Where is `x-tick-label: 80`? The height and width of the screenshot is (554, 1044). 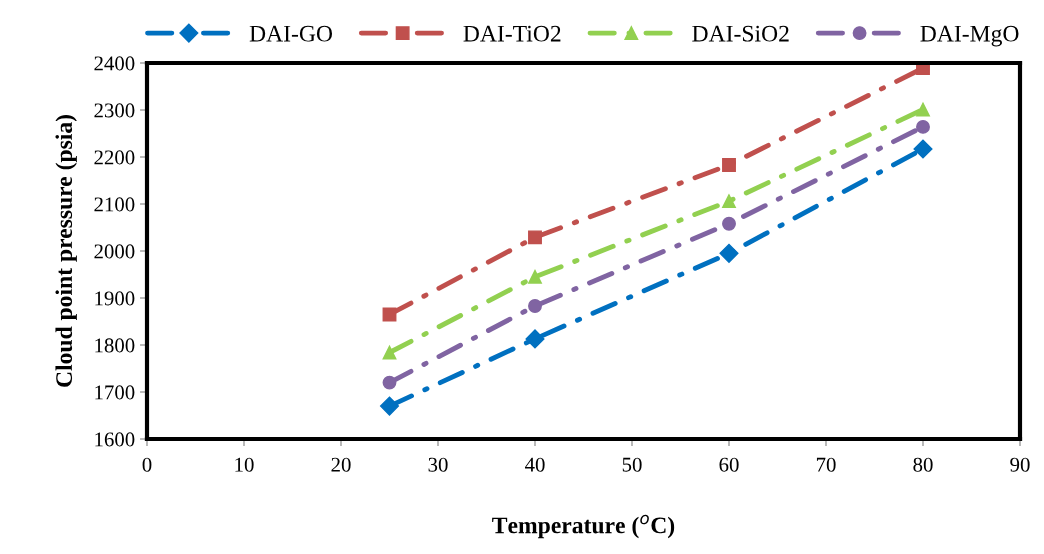 x-tick-label: 80 is located at coordinates (923, 464).